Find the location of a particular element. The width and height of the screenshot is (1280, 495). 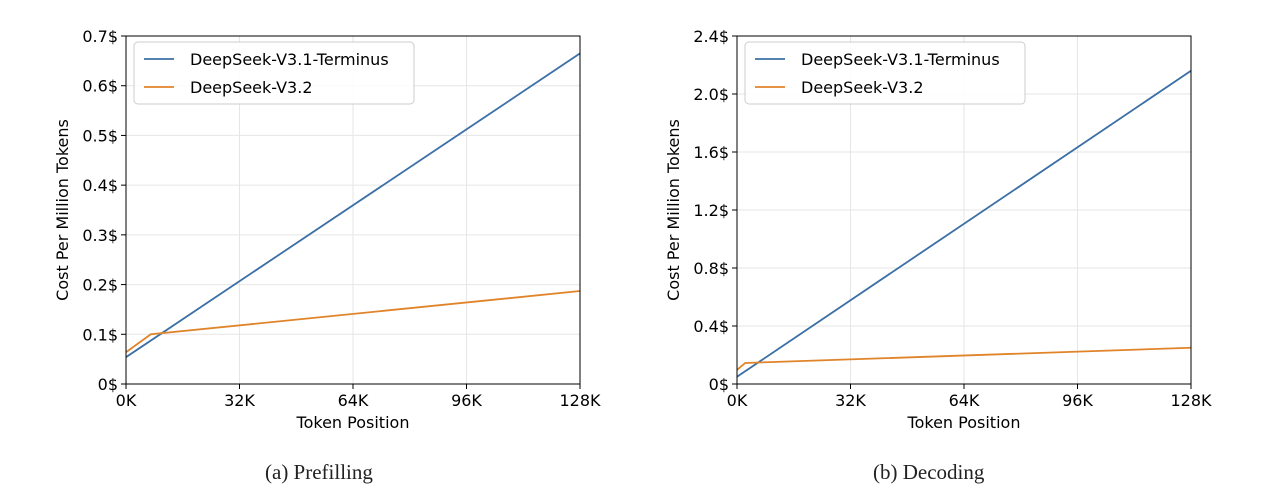

caption-decoding: (b) Decoding is located at coordinates (929, 472).